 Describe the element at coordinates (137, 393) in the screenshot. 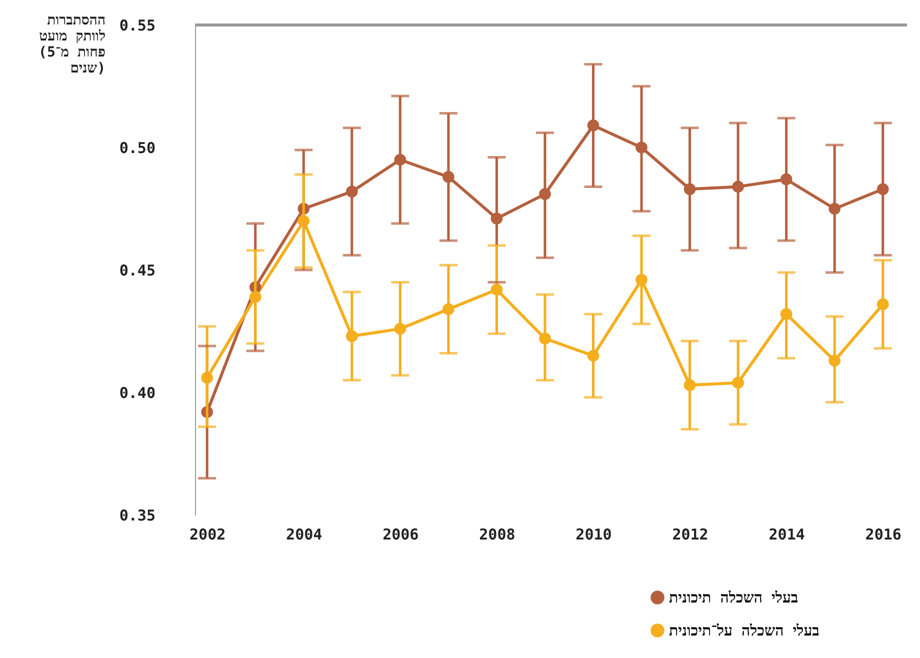

I see `y-tick-label: 0.40` at that location.